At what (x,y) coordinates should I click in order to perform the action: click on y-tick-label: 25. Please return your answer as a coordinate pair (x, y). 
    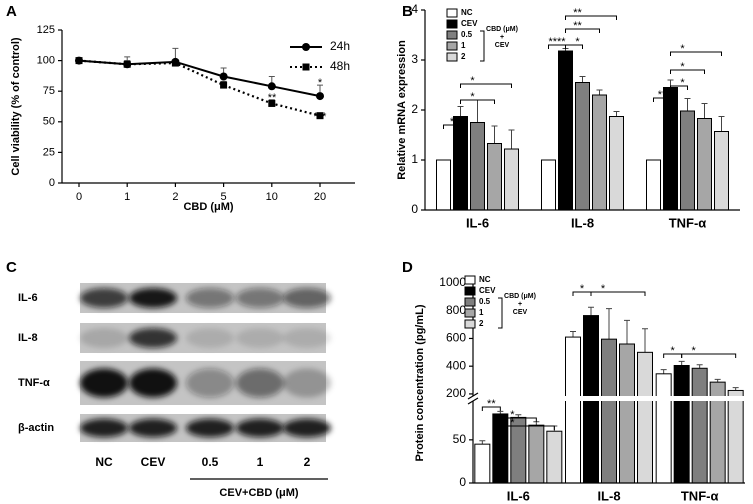
    Looking at the image, I should click on (49, 152).